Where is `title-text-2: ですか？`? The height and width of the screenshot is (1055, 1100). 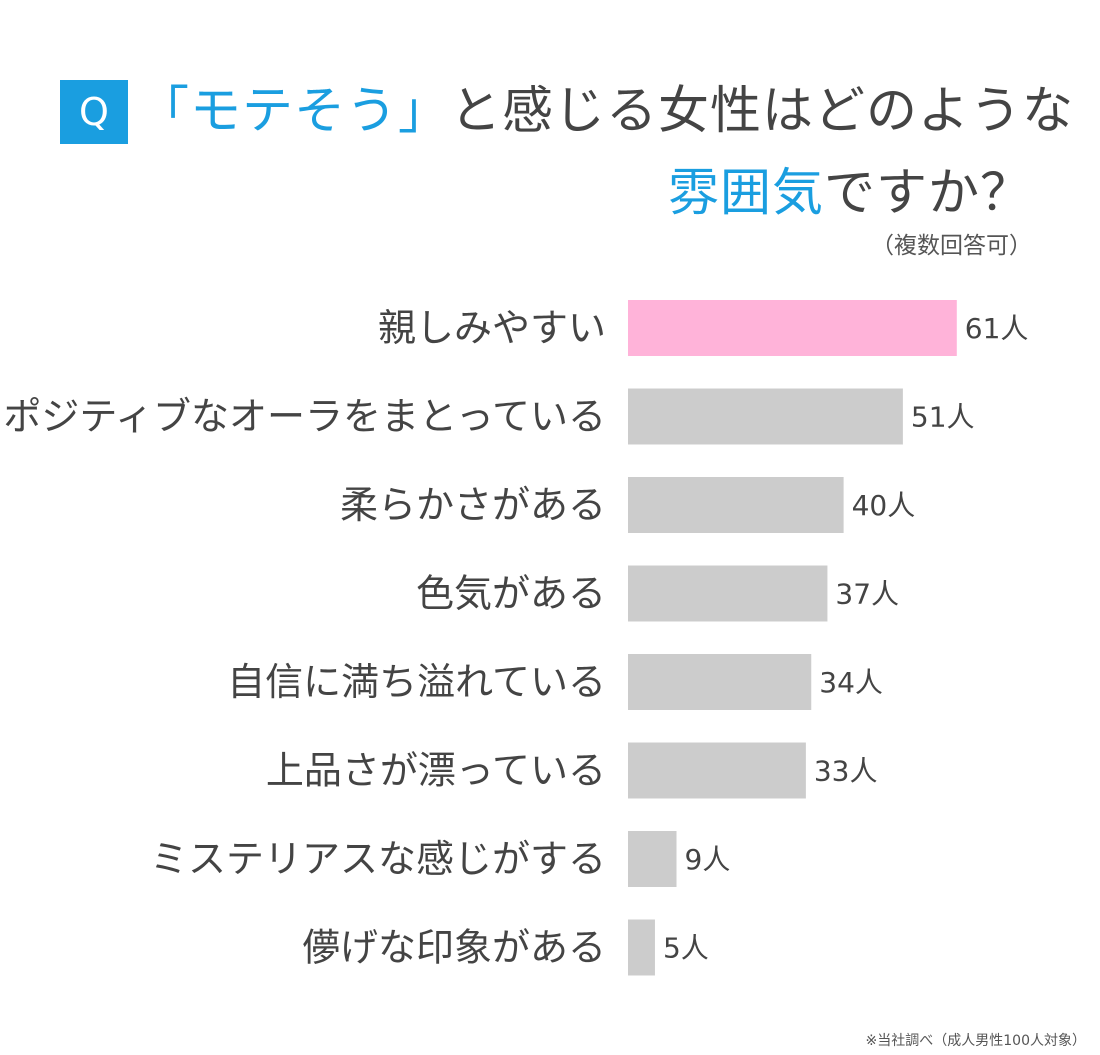 title-text-2: ですか？ is located at coordinates (927, 193).